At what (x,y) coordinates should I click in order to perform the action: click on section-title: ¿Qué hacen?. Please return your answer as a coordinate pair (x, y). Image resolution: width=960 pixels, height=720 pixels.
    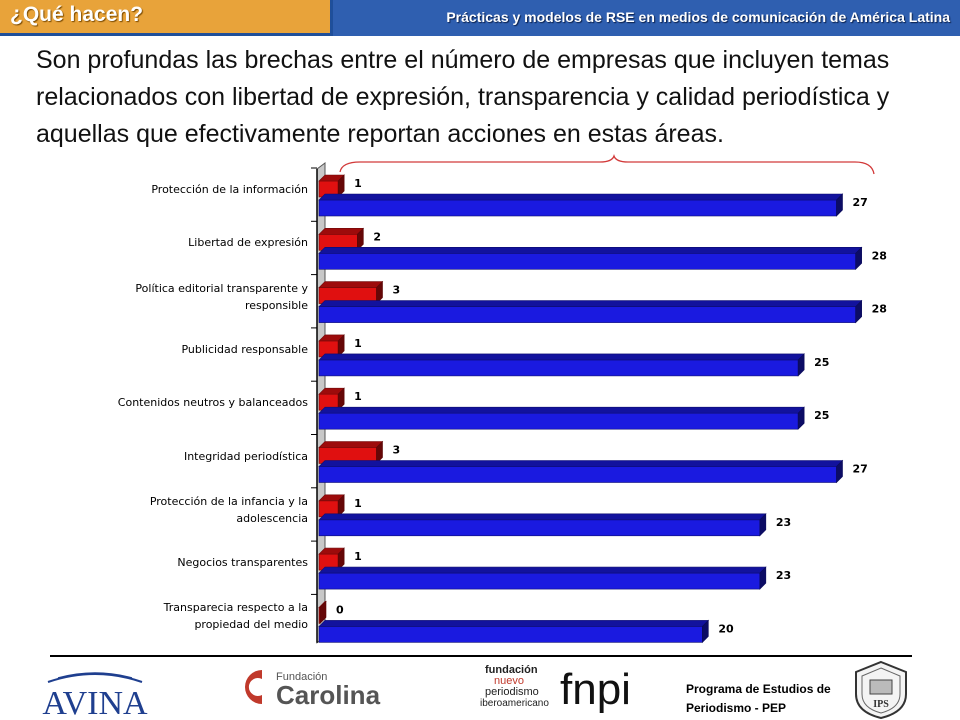
    Looking at the image, I should click on (77, 14).